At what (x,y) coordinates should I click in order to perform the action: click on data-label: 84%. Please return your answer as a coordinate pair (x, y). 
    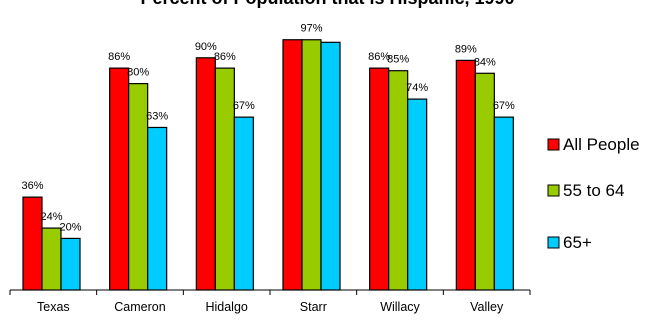
    Looking at the image, I should click on (485, 62).